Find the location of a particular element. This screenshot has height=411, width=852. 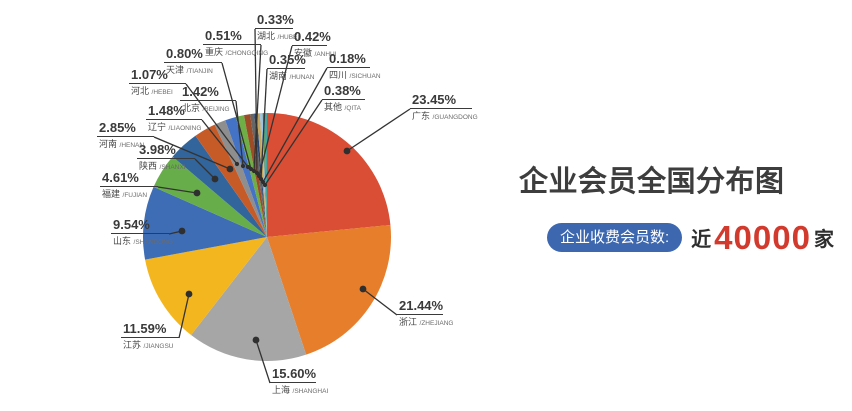

slice-pinyin: /HEBEI is located at coordinates (162, 92).